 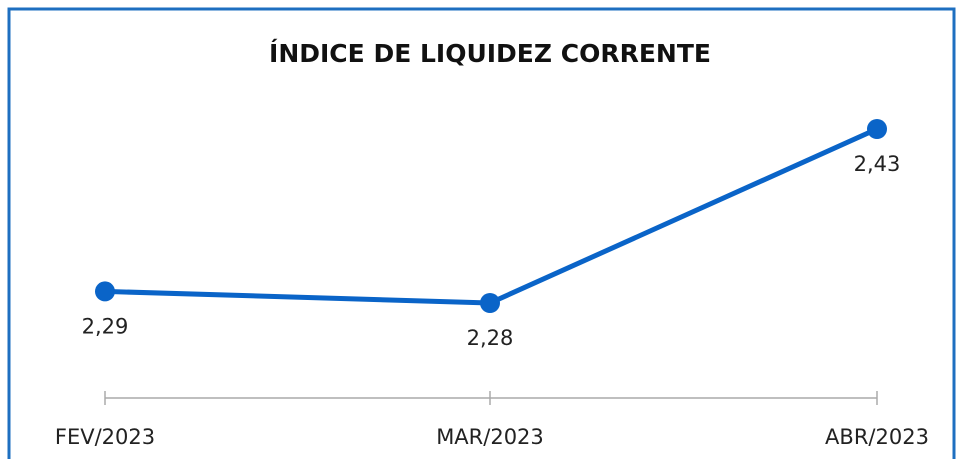 What do you see at coordinates (105, 437) in the screenshot?
I see `x-tick-label: FEV/2023` at bounding box center [105, 437].